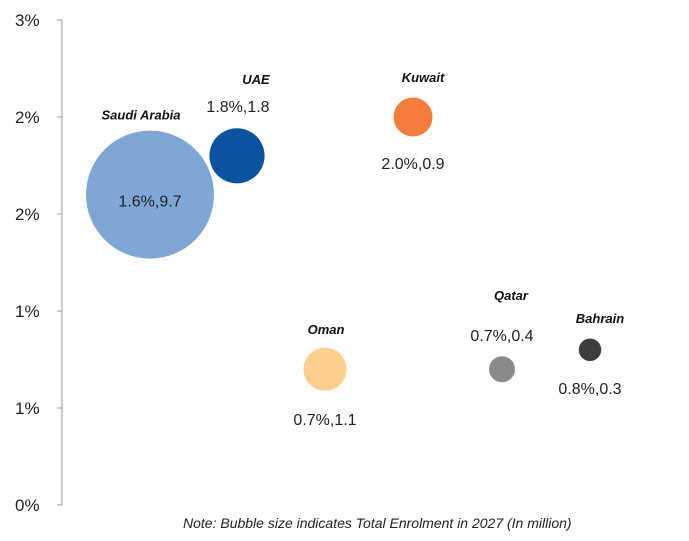  What do you see at coordinates (149, 202) in the screenshot?
I see `bubble-data-label: 1.6%,9.7` at bounding box center [149, 202].